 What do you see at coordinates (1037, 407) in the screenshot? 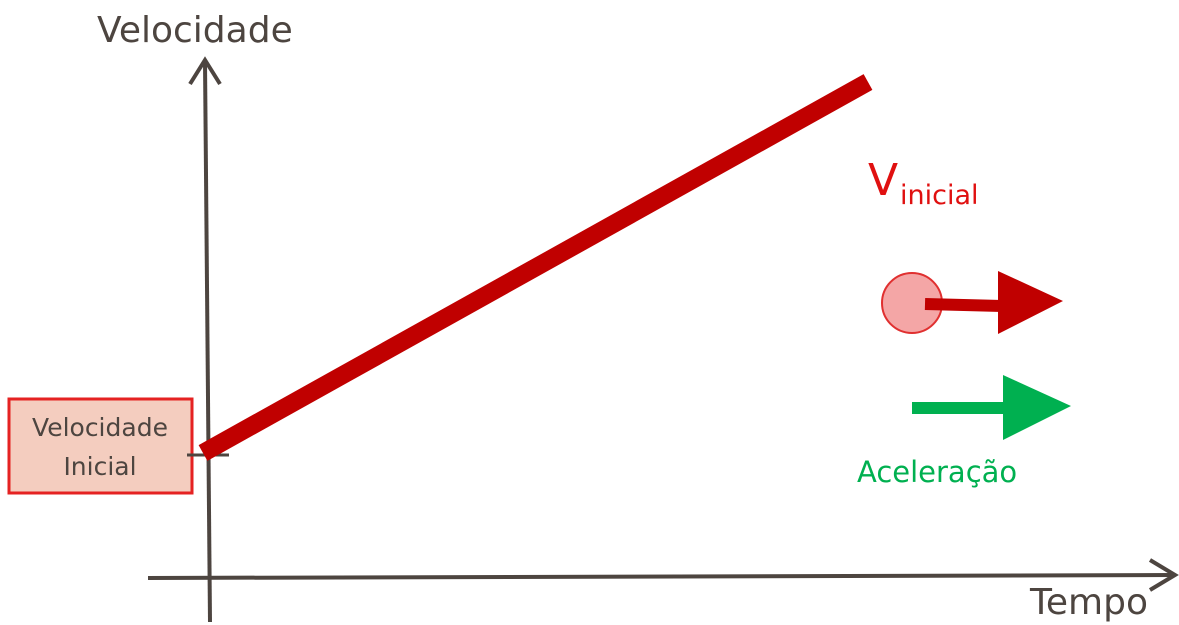
I see `acceleration-arrow-head` at bounding box center [1037, 407].